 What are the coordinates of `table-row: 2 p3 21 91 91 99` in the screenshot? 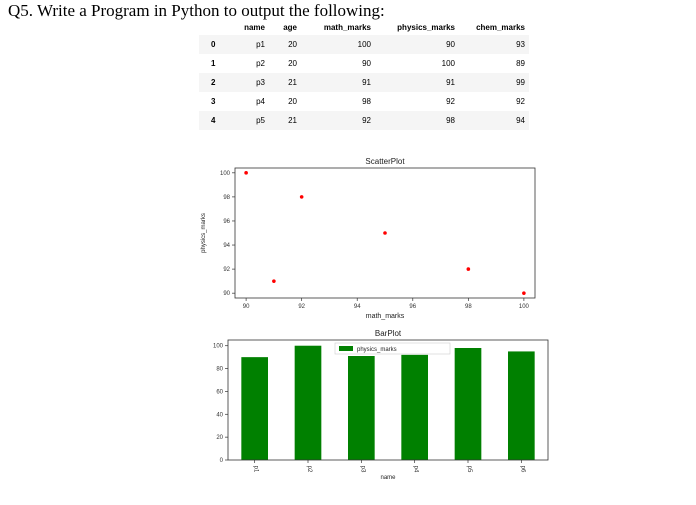 It's located at (364, 82).